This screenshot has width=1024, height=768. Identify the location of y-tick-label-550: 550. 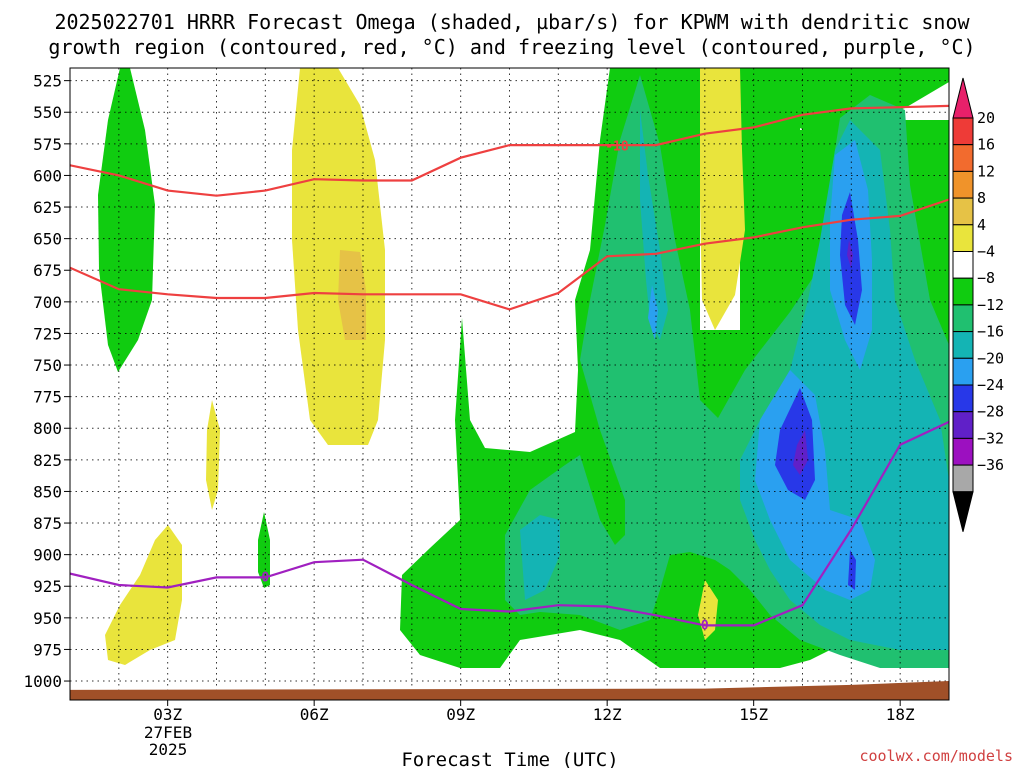
(47, 112).